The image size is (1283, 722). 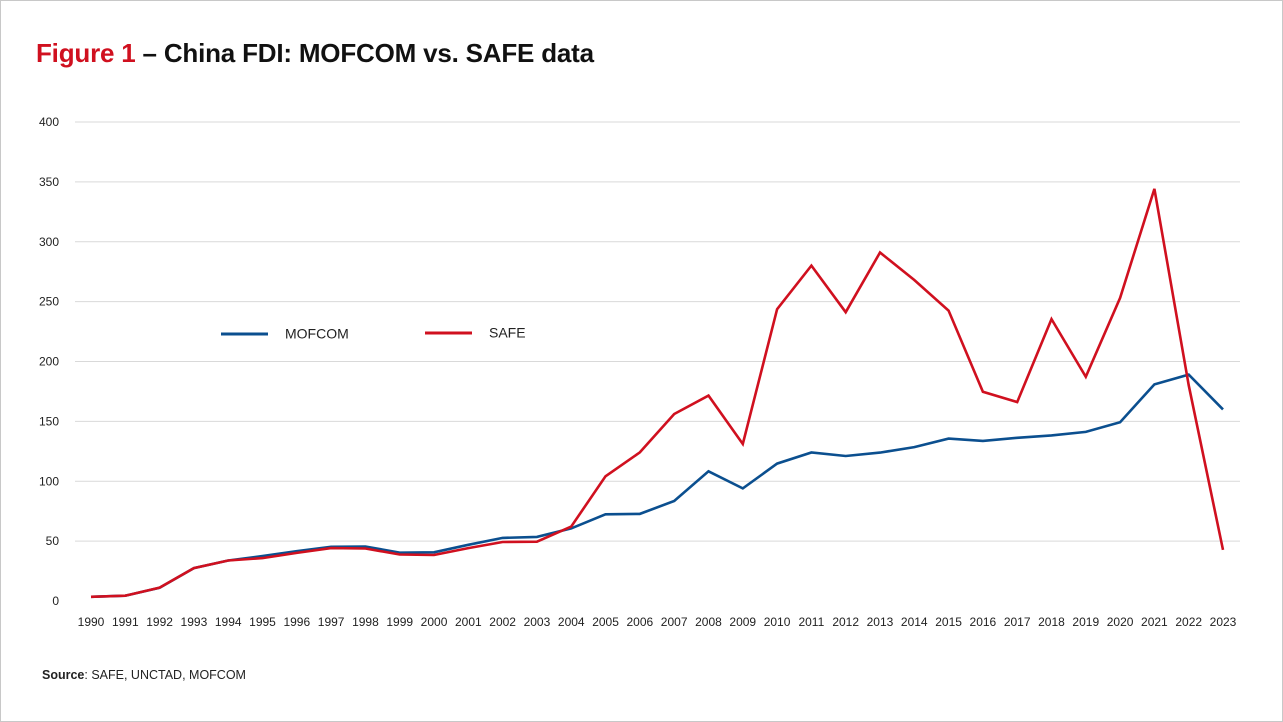 I want to click on x-tick-label: 2023, so click(x=1223, y=622).